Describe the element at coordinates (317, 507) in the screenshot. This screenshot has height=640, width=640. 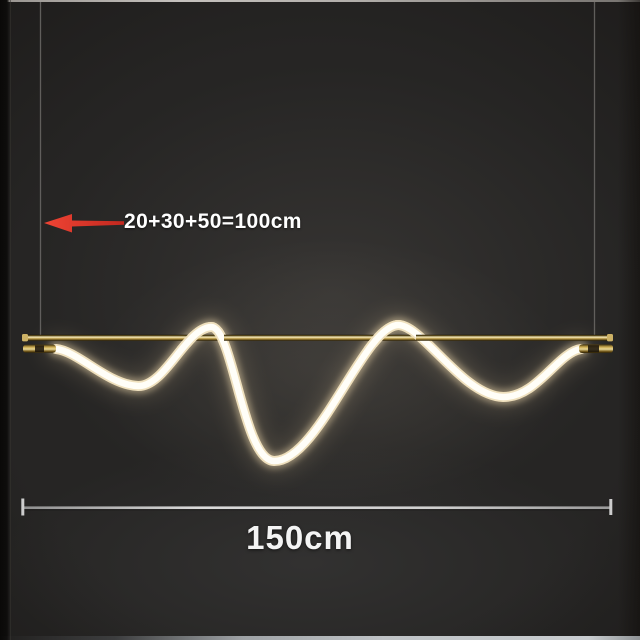
I see `dimension-line` at that location.